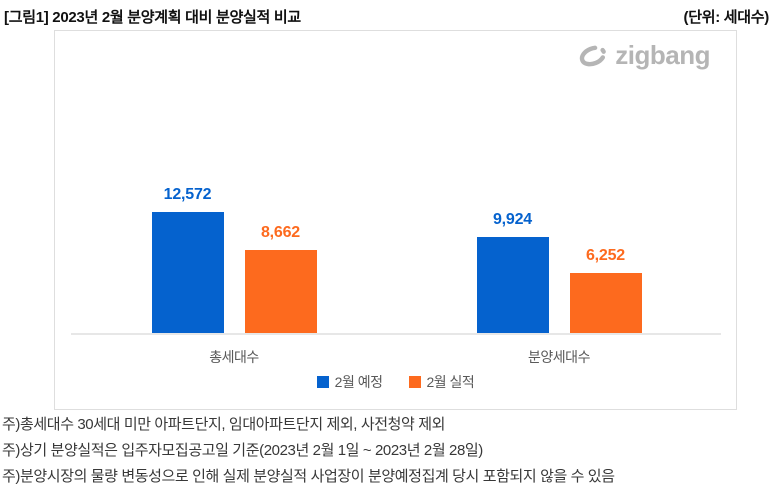 This screenshot has width=779, height=493. Describe the element at coordinates (605, 303) in the screenshot. I see `bar-series2-group2` at that location.